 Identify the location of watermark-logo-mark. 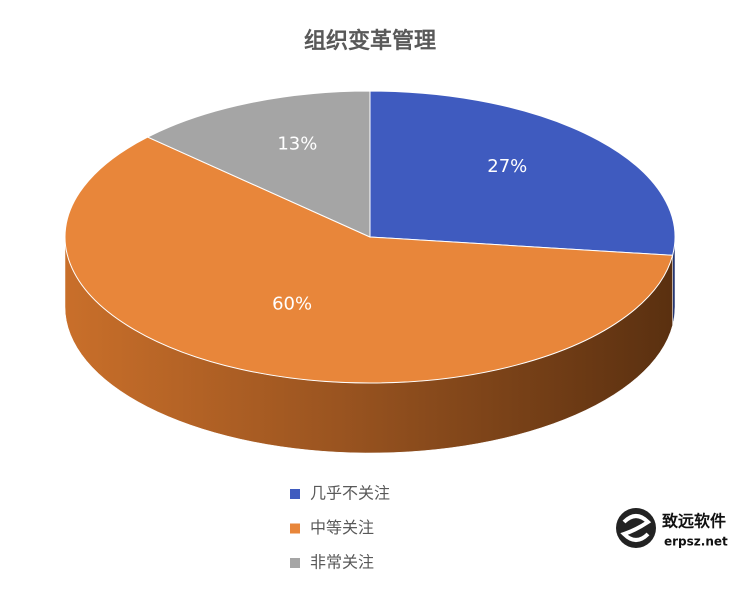
(636, 528).